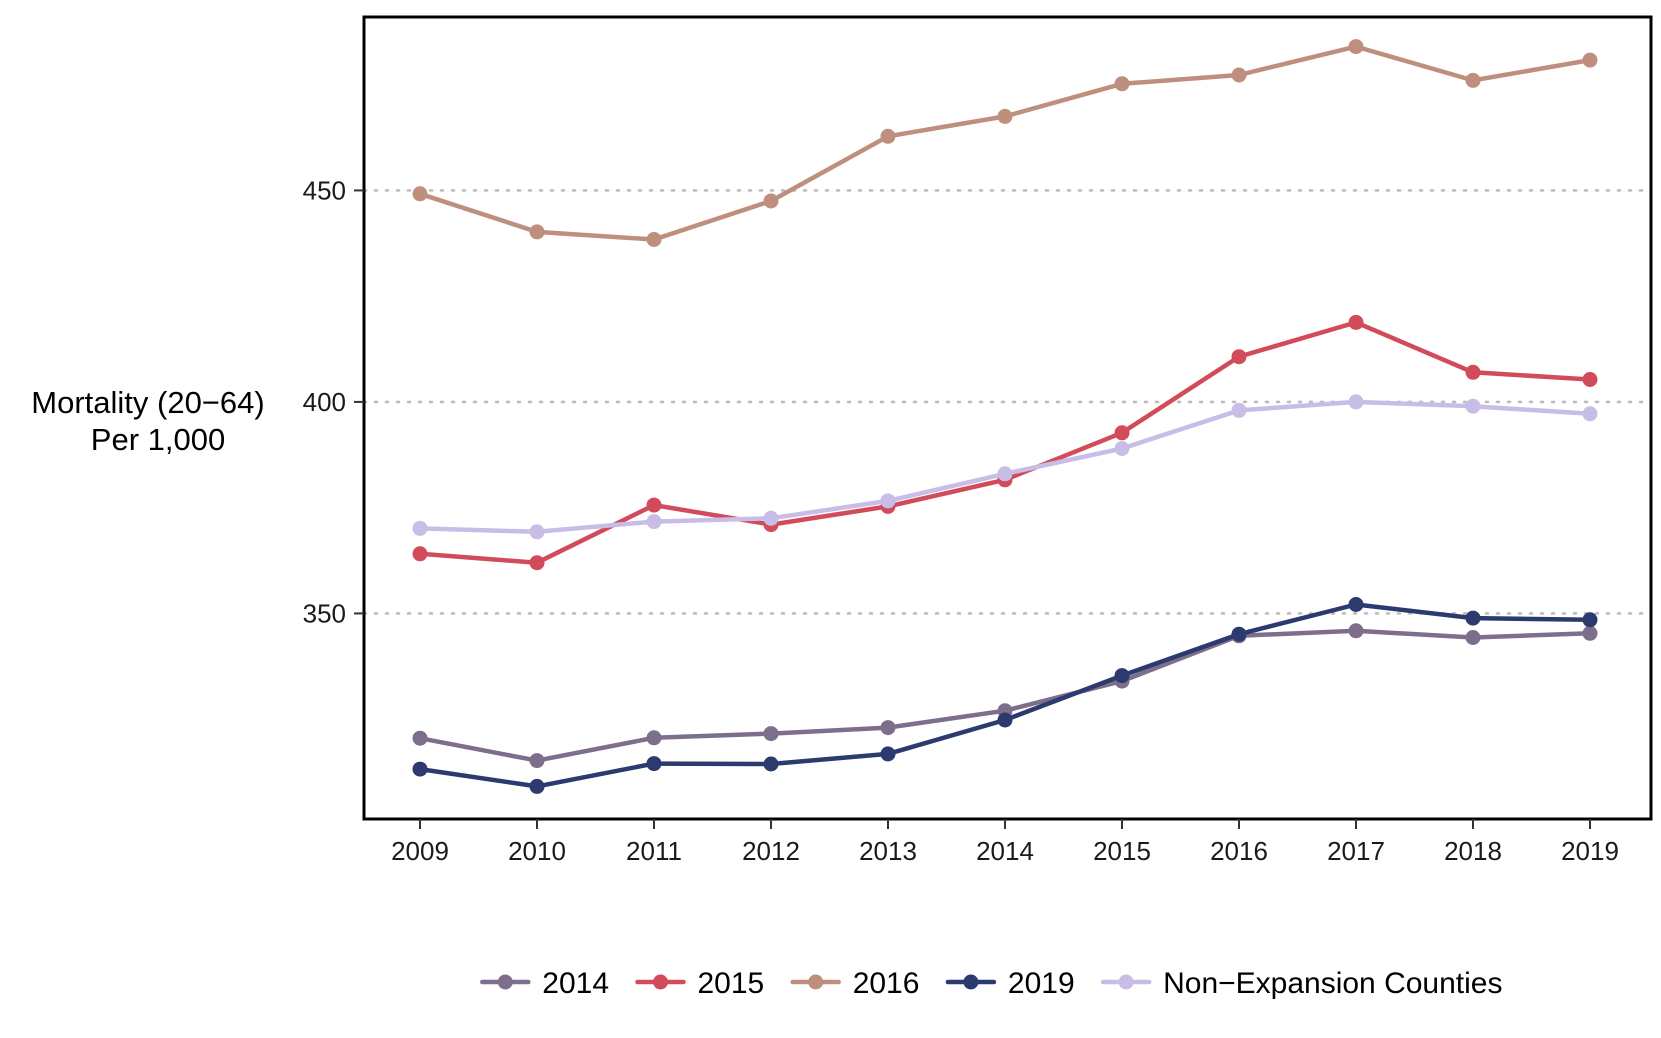 Image resolution: width=1661 pixels, height=1038 pixels. Describe the element at coordinates (654, 851) in the screenshot. I see `x-tick-label-2011: 2011` at that location.